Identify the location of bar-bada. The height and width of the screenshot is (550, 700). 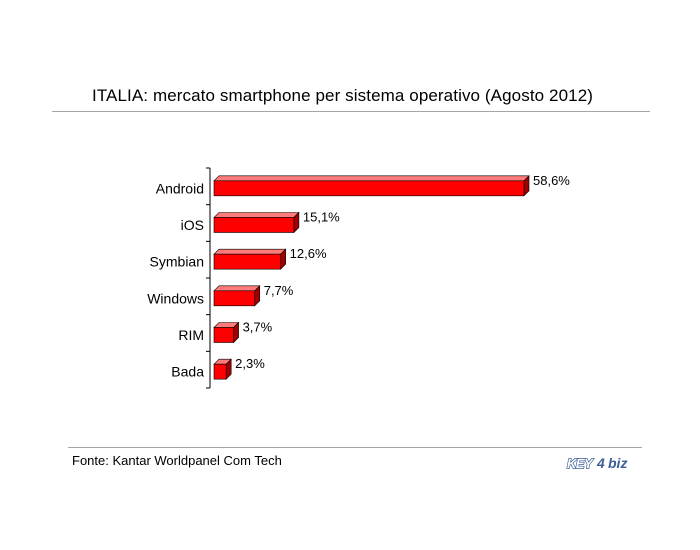
(220, 371).